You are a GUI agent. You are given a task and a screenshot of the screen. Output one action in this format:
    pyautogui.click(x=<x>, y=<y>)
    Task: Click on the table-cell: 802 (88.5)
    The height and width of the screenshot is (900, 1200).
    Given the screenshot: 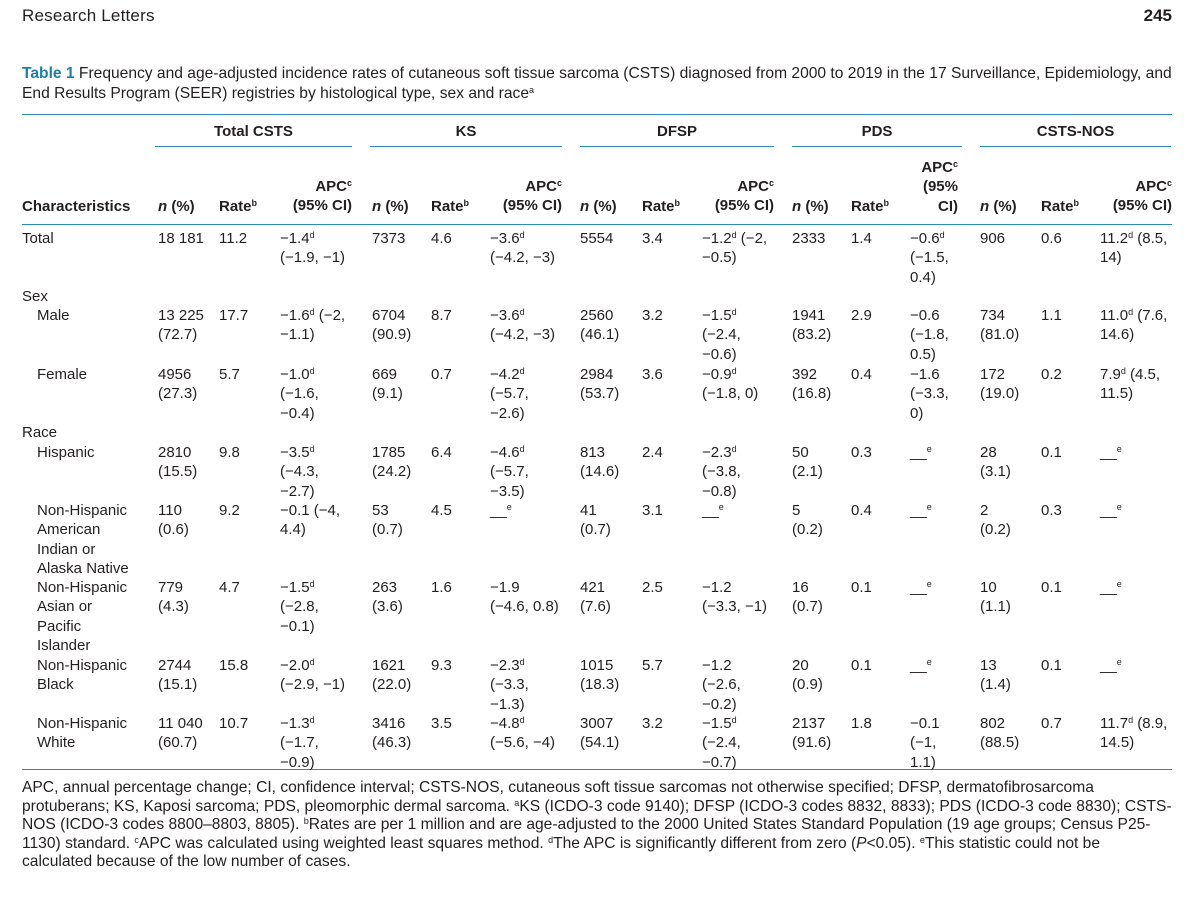 What is the action you would take?
    pyautogui.click(x=1000, y=733)
    